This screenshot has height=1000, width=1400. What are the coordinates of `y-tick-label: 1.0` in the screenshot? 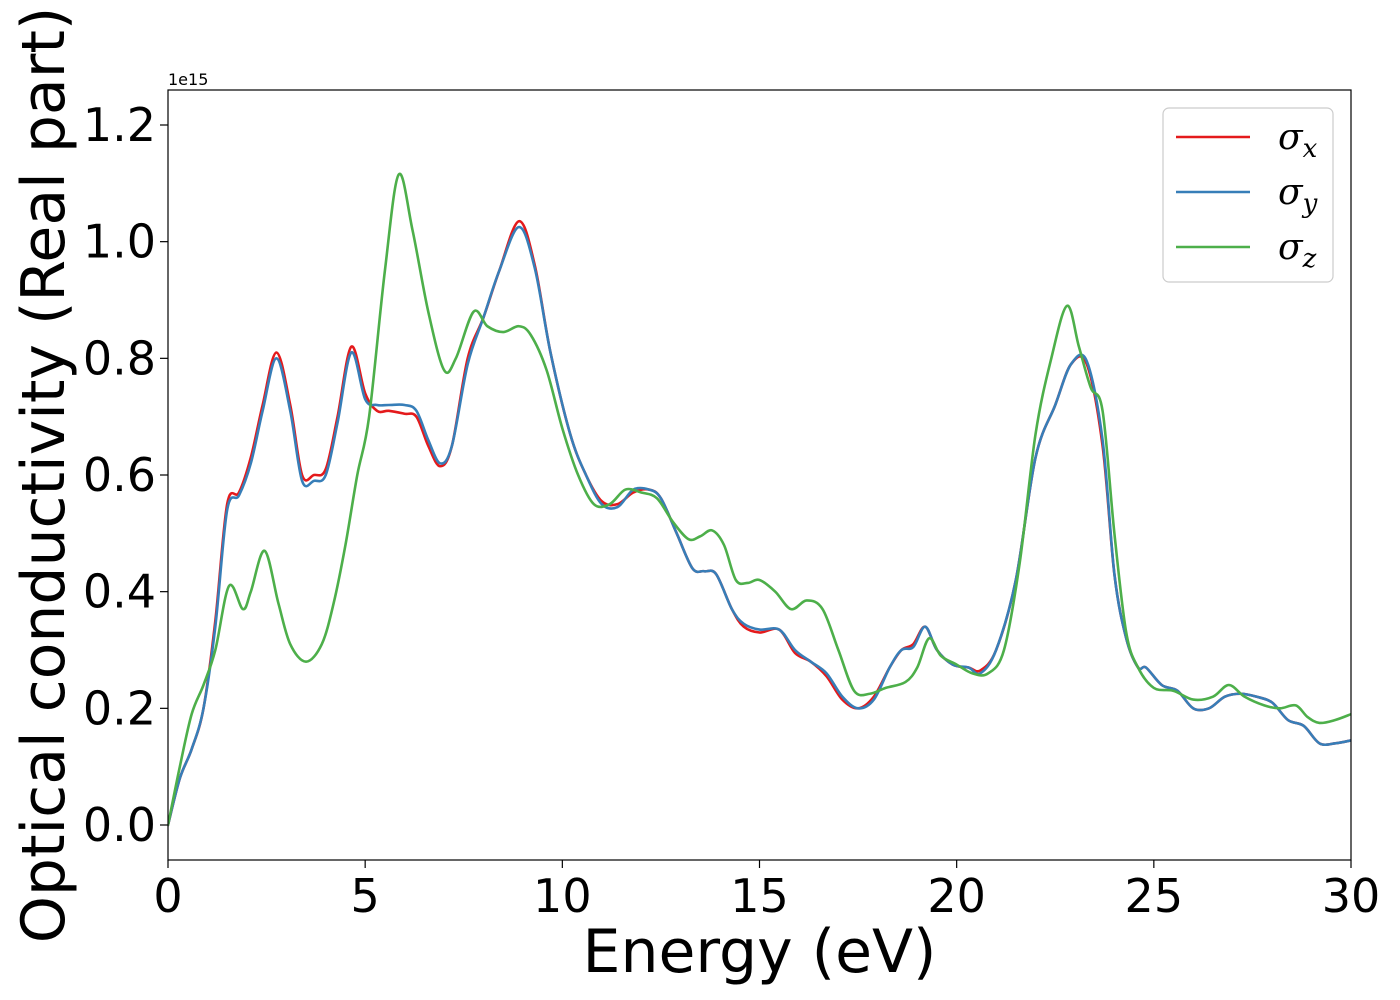 It's located at (119, 242).